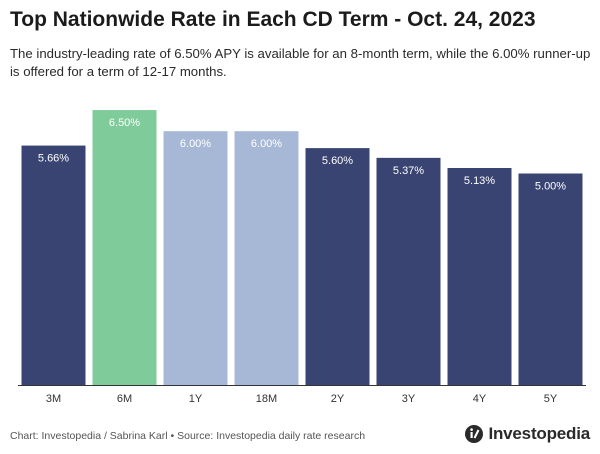  What do you see at coordinates (337, 161) in the screenshot?
I see `bar-value-label: 5.60%` at bounding box center [337, 161].